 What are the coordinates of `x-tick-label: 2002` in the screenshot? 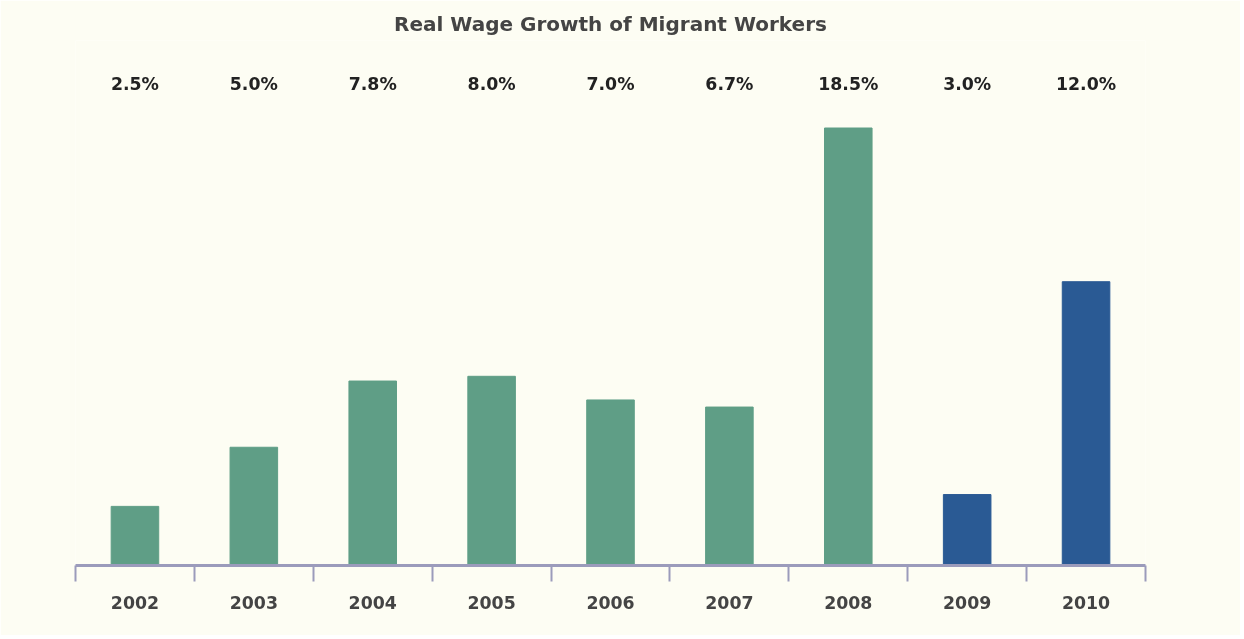 It's located at (135, 602).